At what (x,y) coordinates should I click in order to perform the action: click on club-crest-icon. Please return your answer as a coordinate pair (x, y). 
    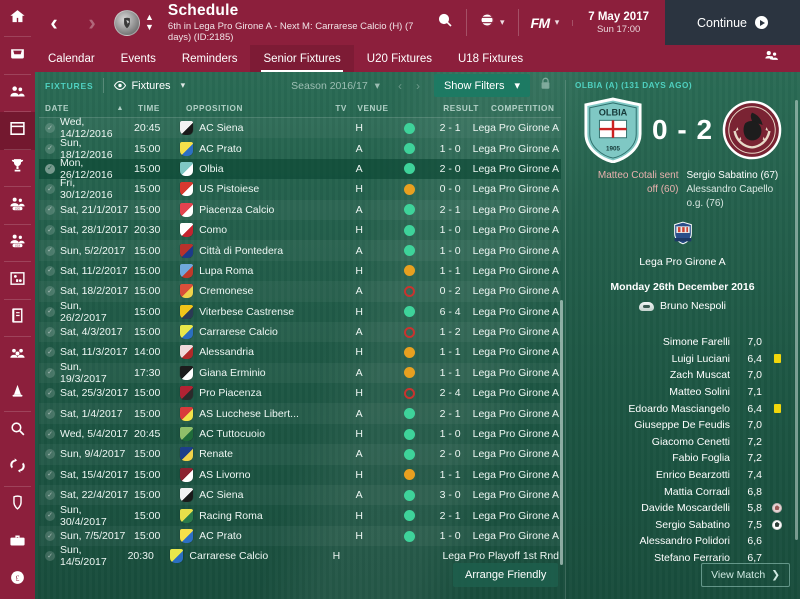
    Looking at the image, I should click on (127, 22).